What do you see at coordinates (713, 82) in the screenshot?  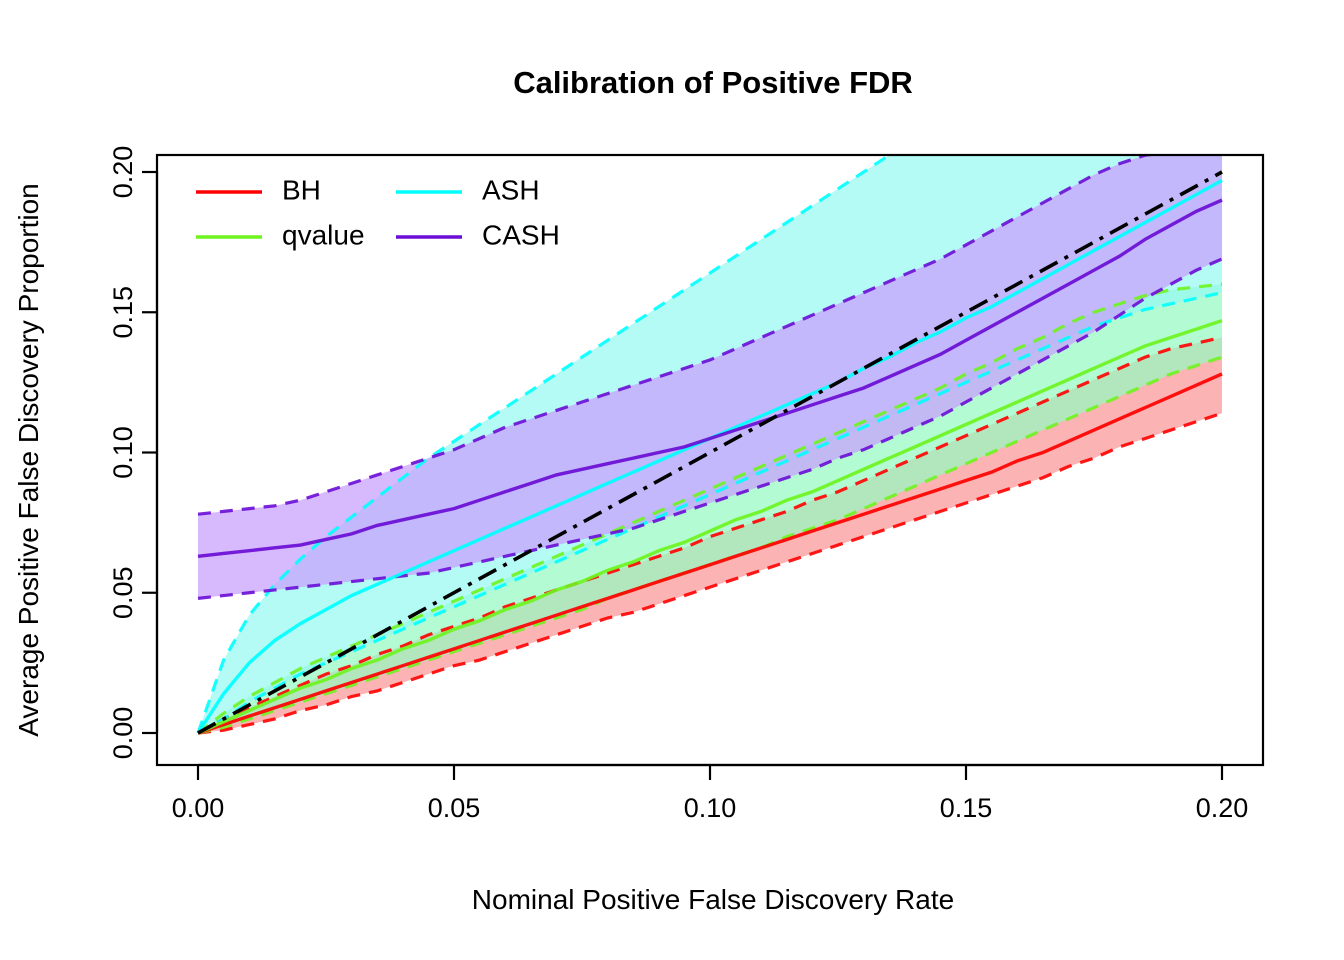 I see `page-title: Calibration of Positive FDR` at bounding box center [713, 82].